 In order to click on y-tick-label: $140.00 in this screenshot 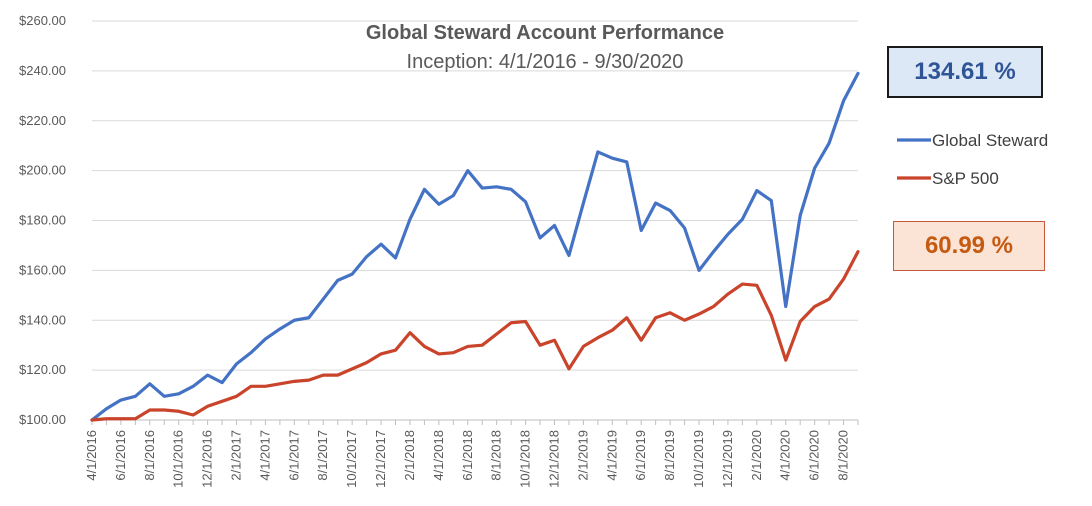, I will do `click(42, 319)`.